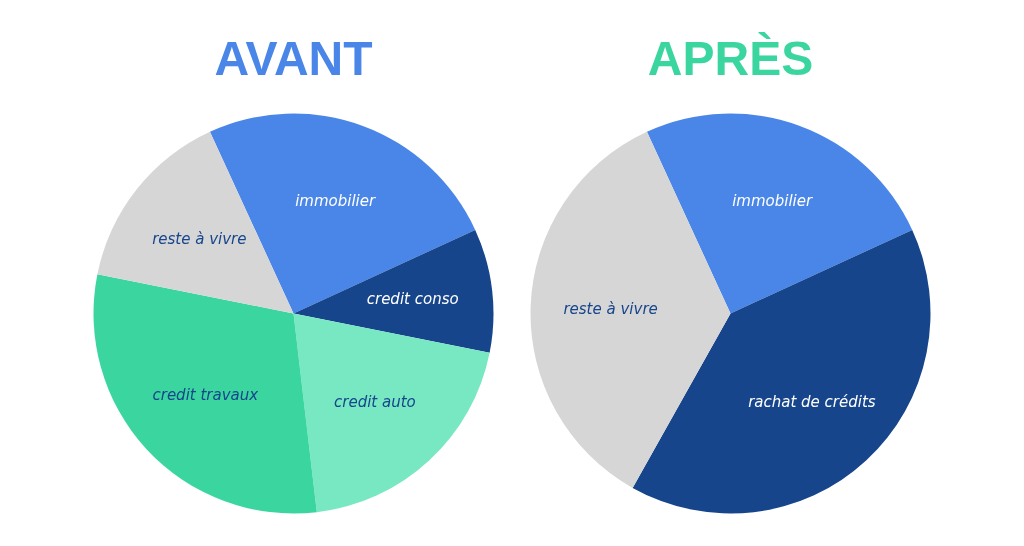  I want to click on slice-label: credit auto, so click(375, 401).